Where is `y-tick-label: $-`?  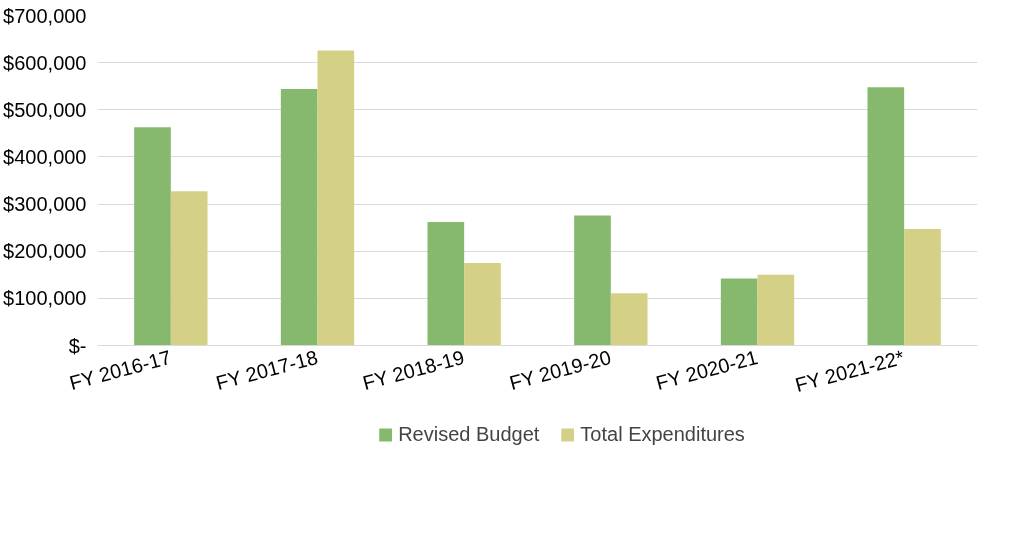
y-tick-label: $- is located at coordinates (77, 345).